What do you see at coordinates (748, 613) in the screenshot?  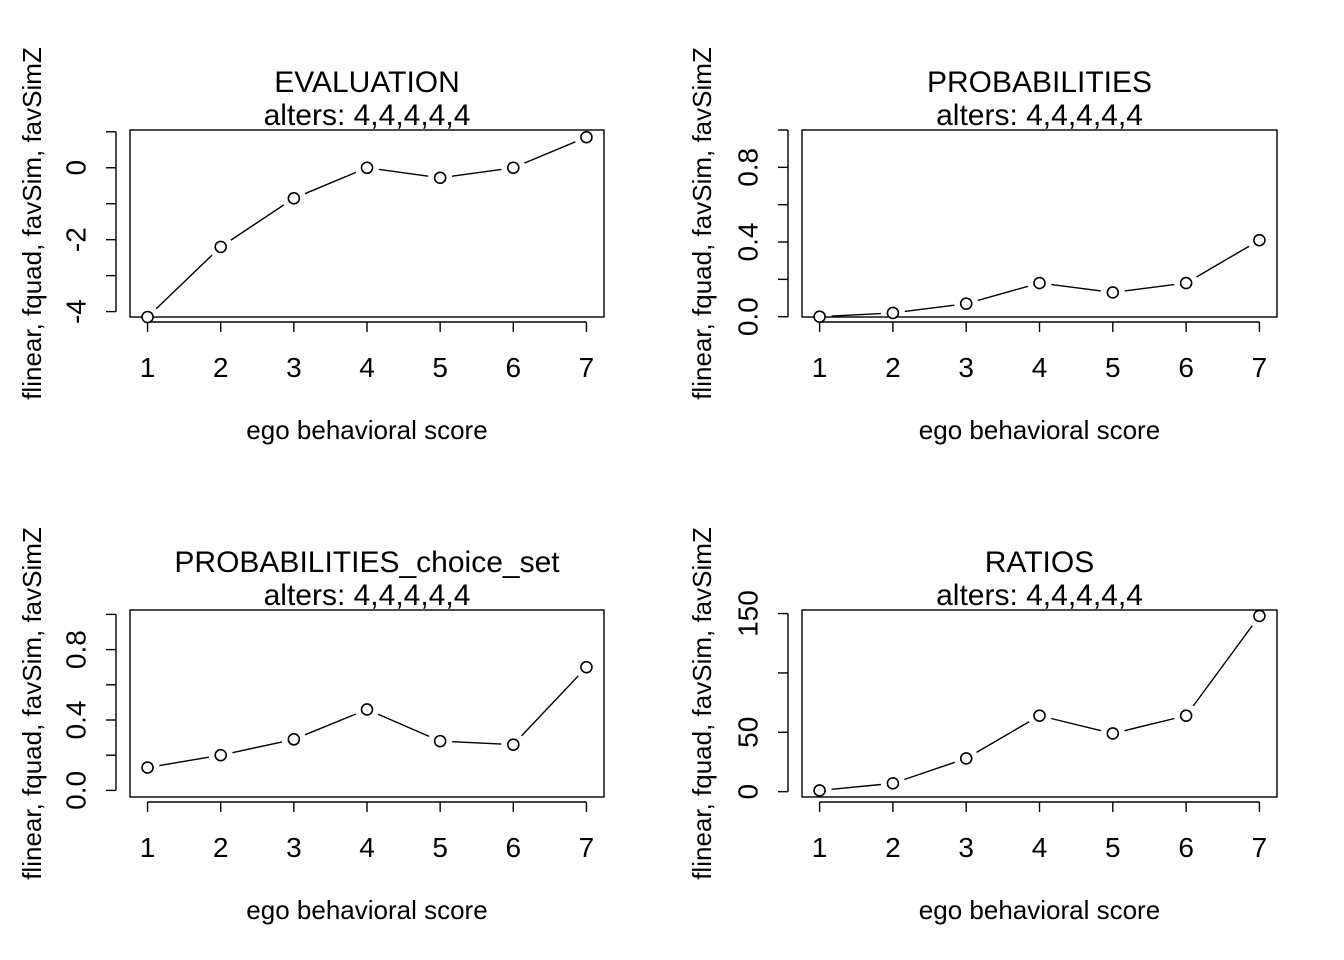 I see `y-tick-label: 150` at bounding box center [748, 613].